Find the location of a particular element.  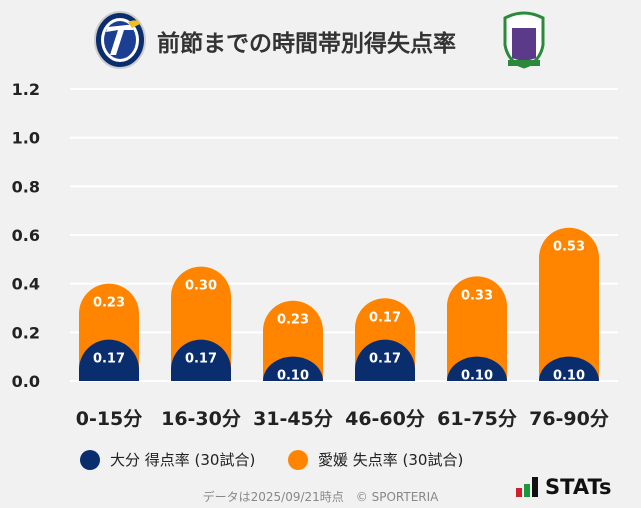

y-tick-label: 0.4 is located at coordinates (26, 284).